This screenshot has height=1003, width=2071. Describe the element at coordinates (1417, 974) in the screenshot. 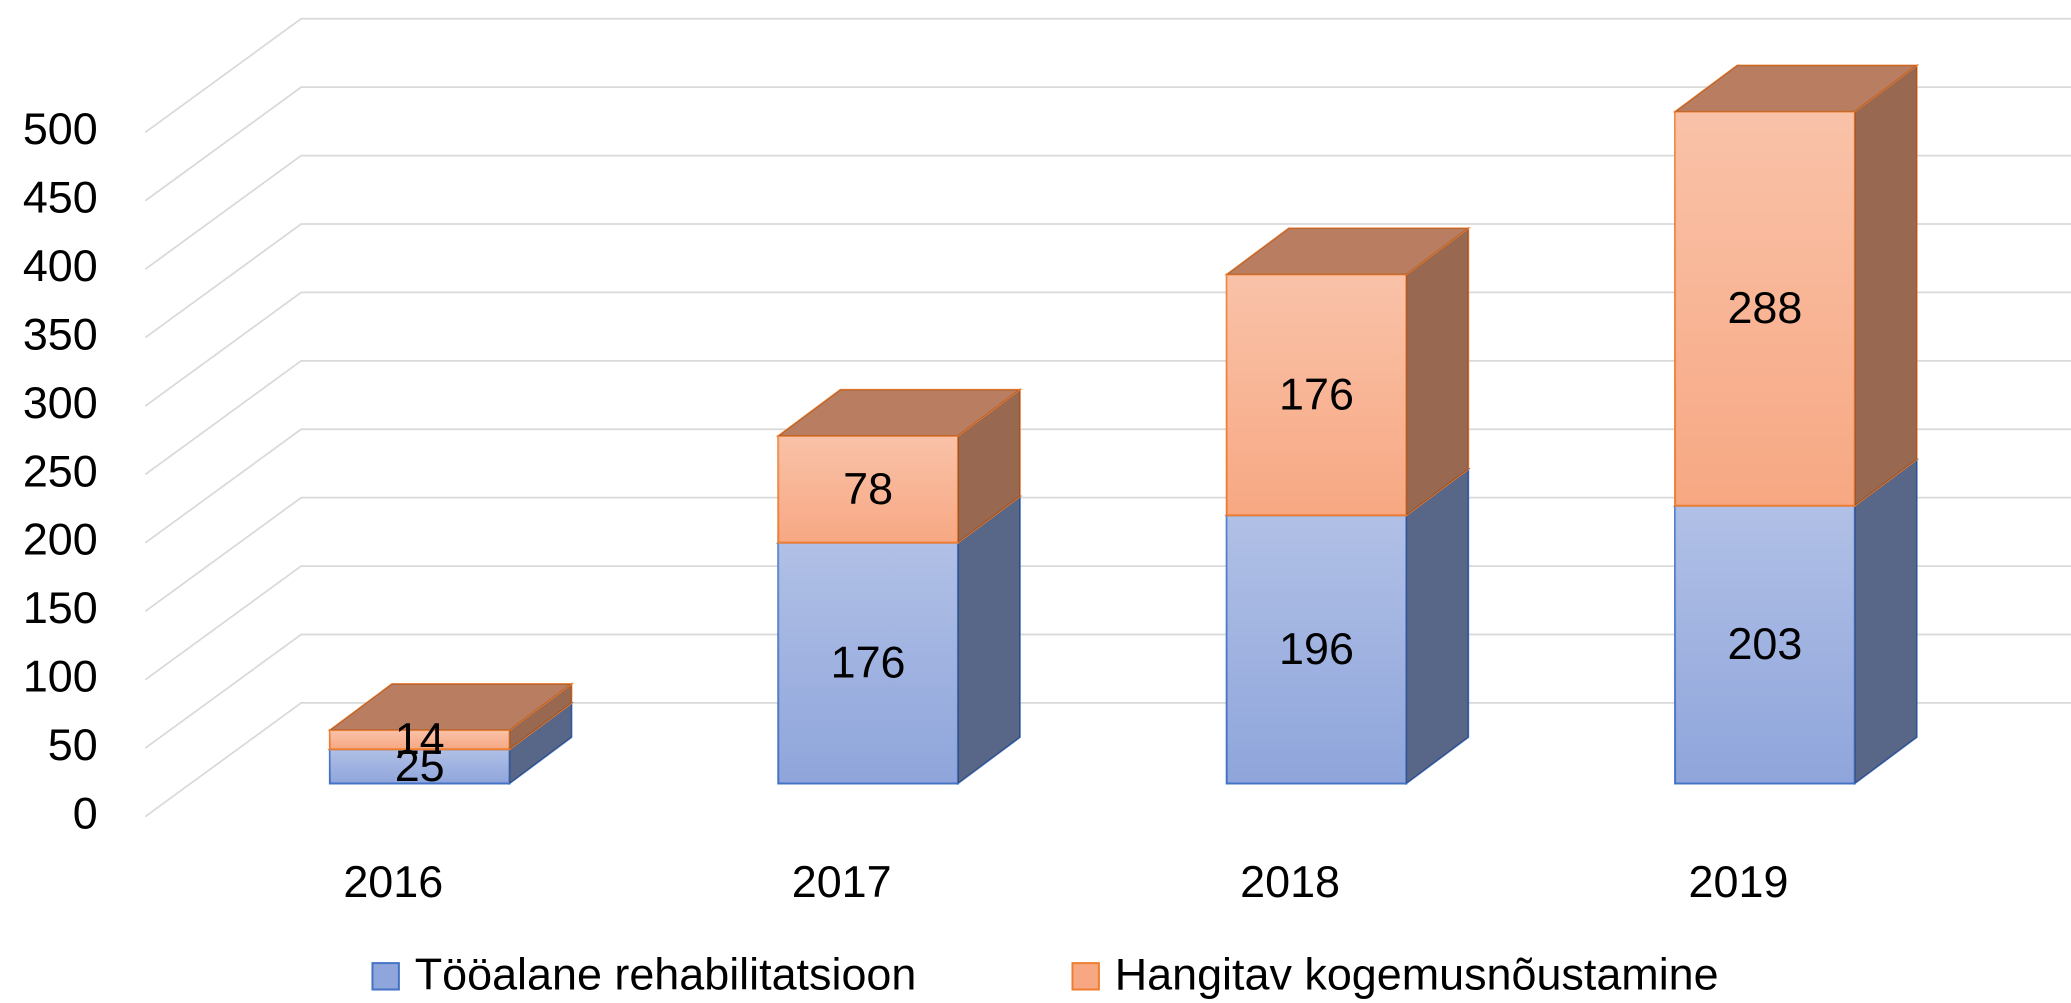

I see `legend-label: Hangitav kogemusnõustamine` at that location.